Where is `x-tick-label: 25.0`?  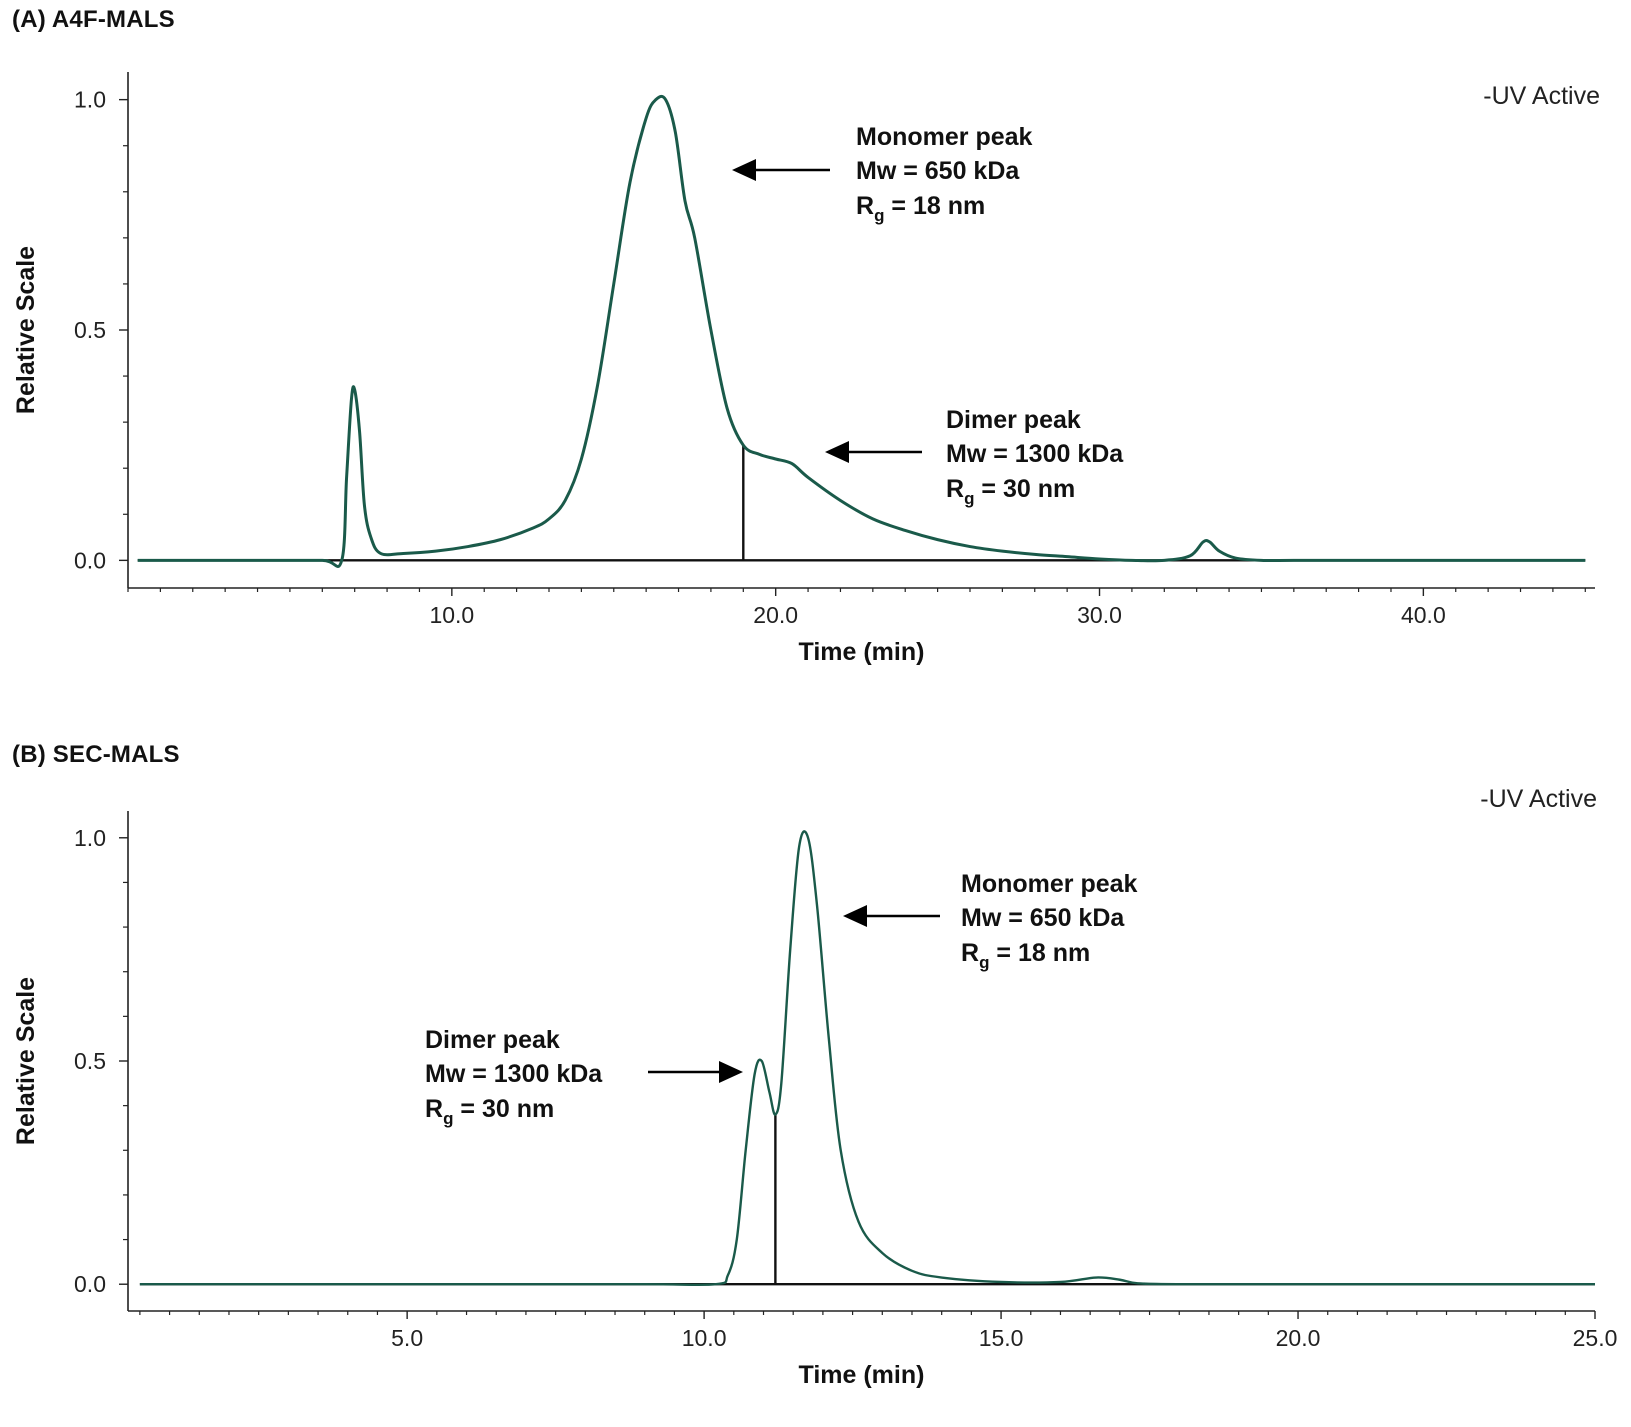
x-tick-label: 25.0 is located at coordinates (1595, 1338).